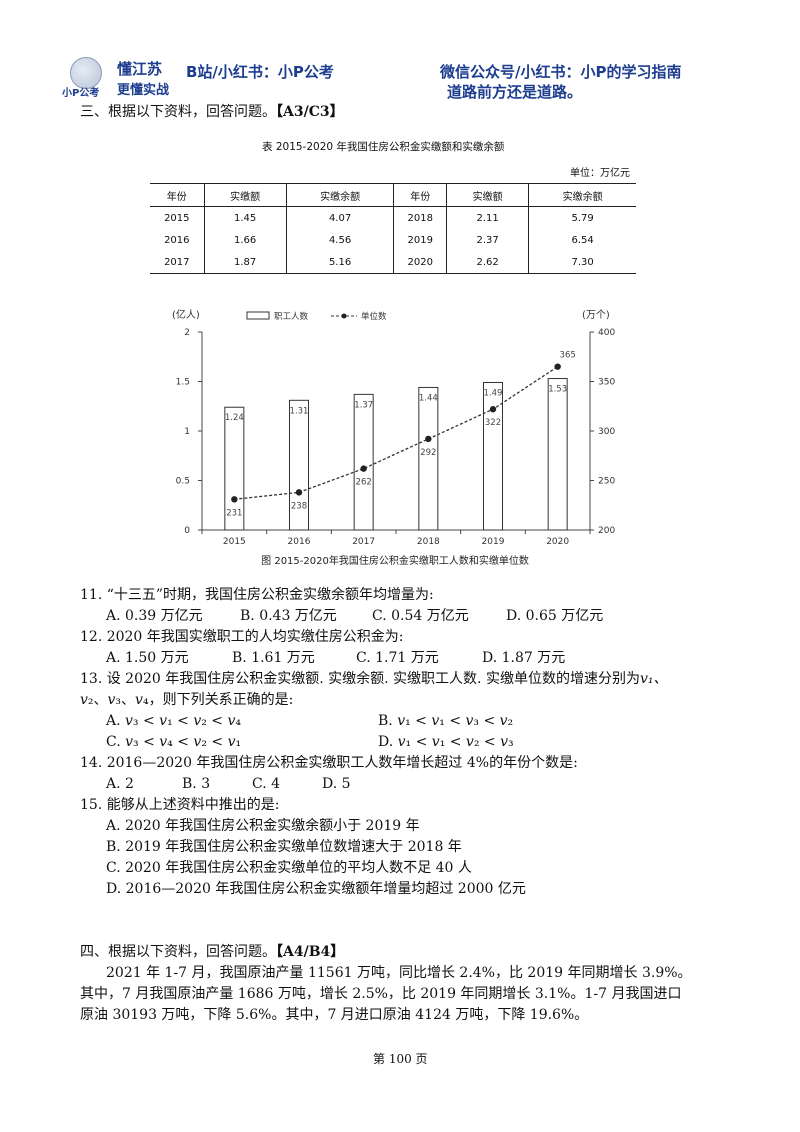  Describe the element at coordinates (260, 72) in the screenshot. I see `bilibili-handle: B站/小红书：小P公考` at that location.